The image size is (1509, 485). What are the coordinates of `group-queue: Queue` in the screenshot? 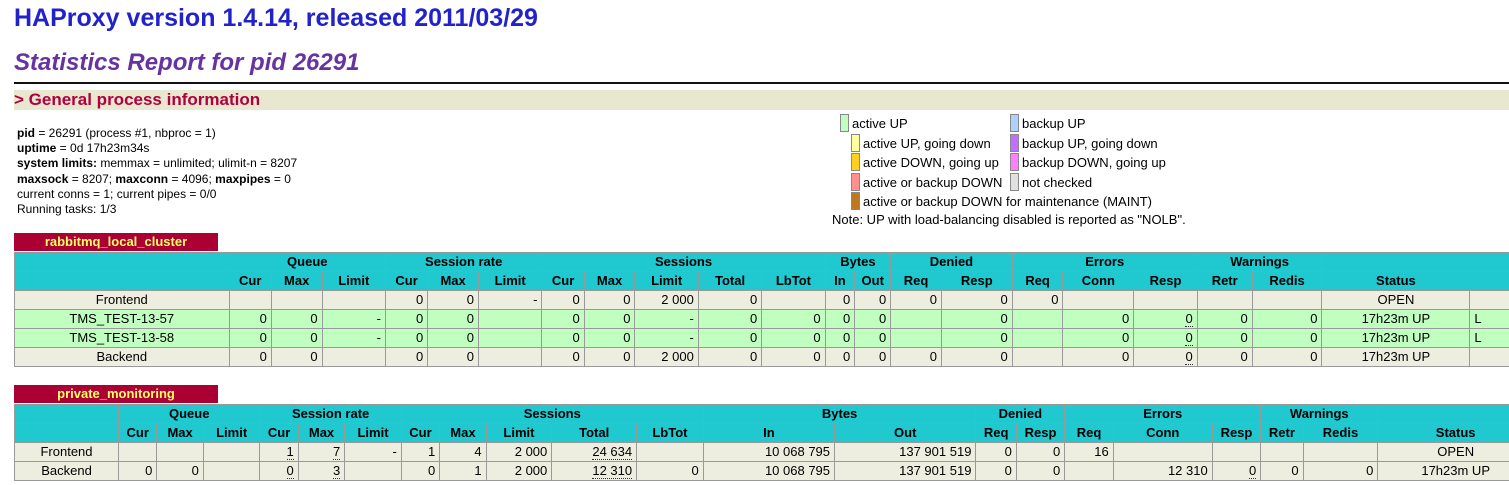 It's located at (307, 262).